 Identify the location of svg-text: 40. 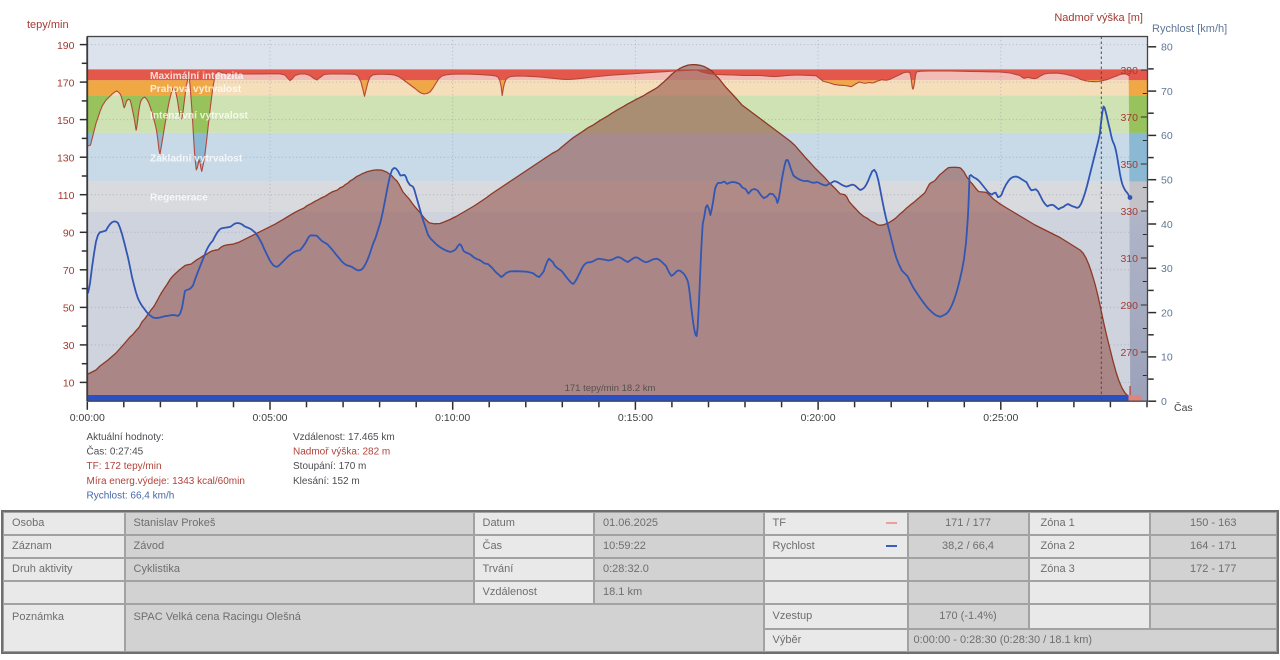
(1167, 225).